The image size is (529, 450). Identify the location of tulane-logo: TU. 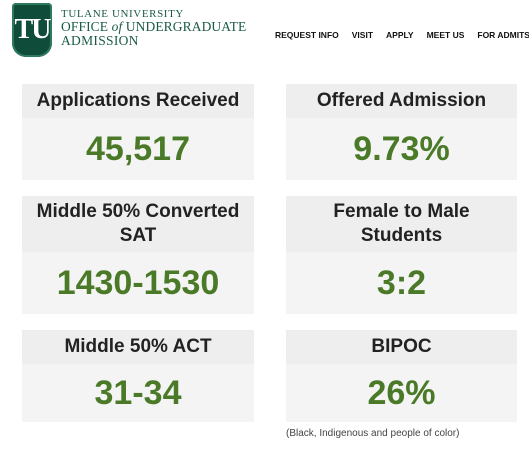
(32, 30).